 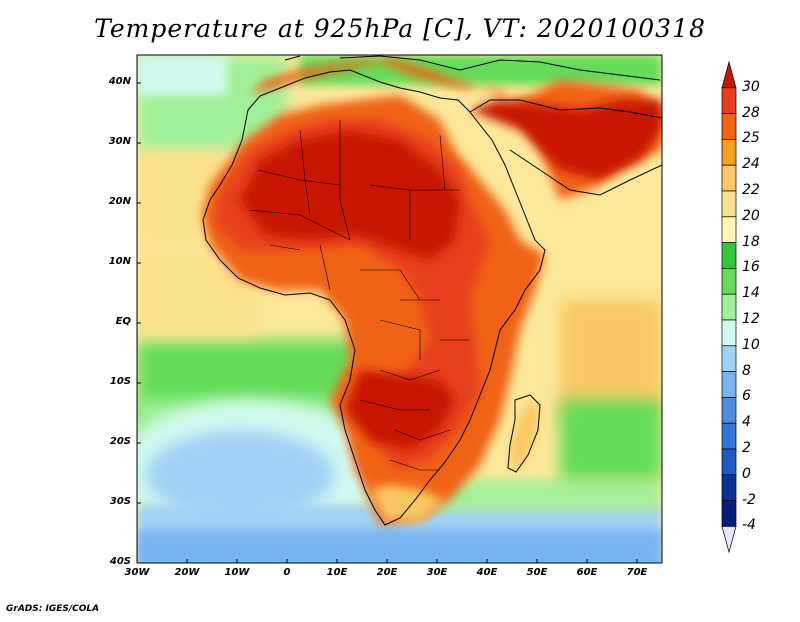 I want to click on lon-label: 20E, so click(x=387, y=572).